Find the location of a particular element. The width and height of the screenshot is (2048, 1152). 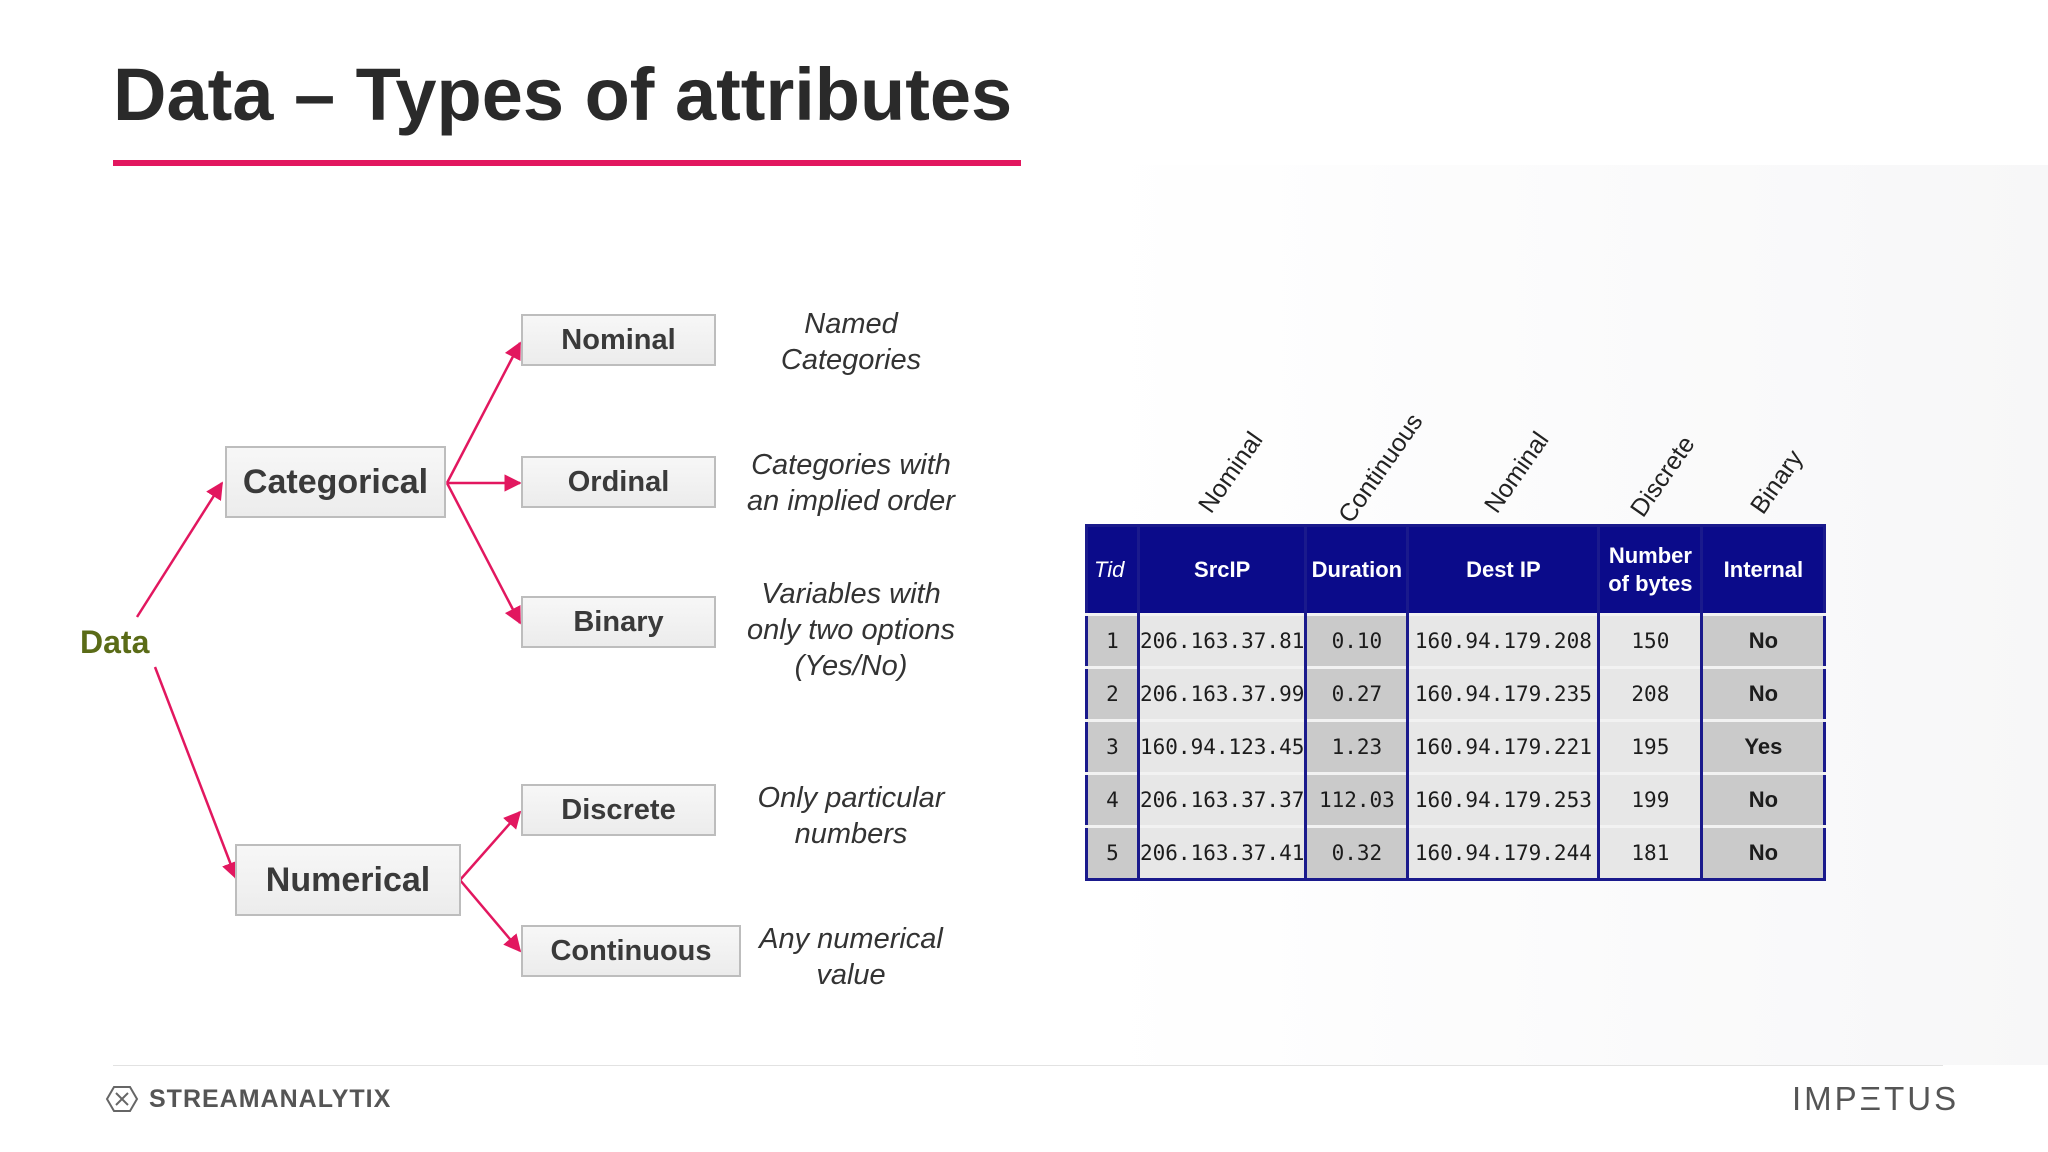

node-continuous: Continuous is located at coordinates (631, 951).